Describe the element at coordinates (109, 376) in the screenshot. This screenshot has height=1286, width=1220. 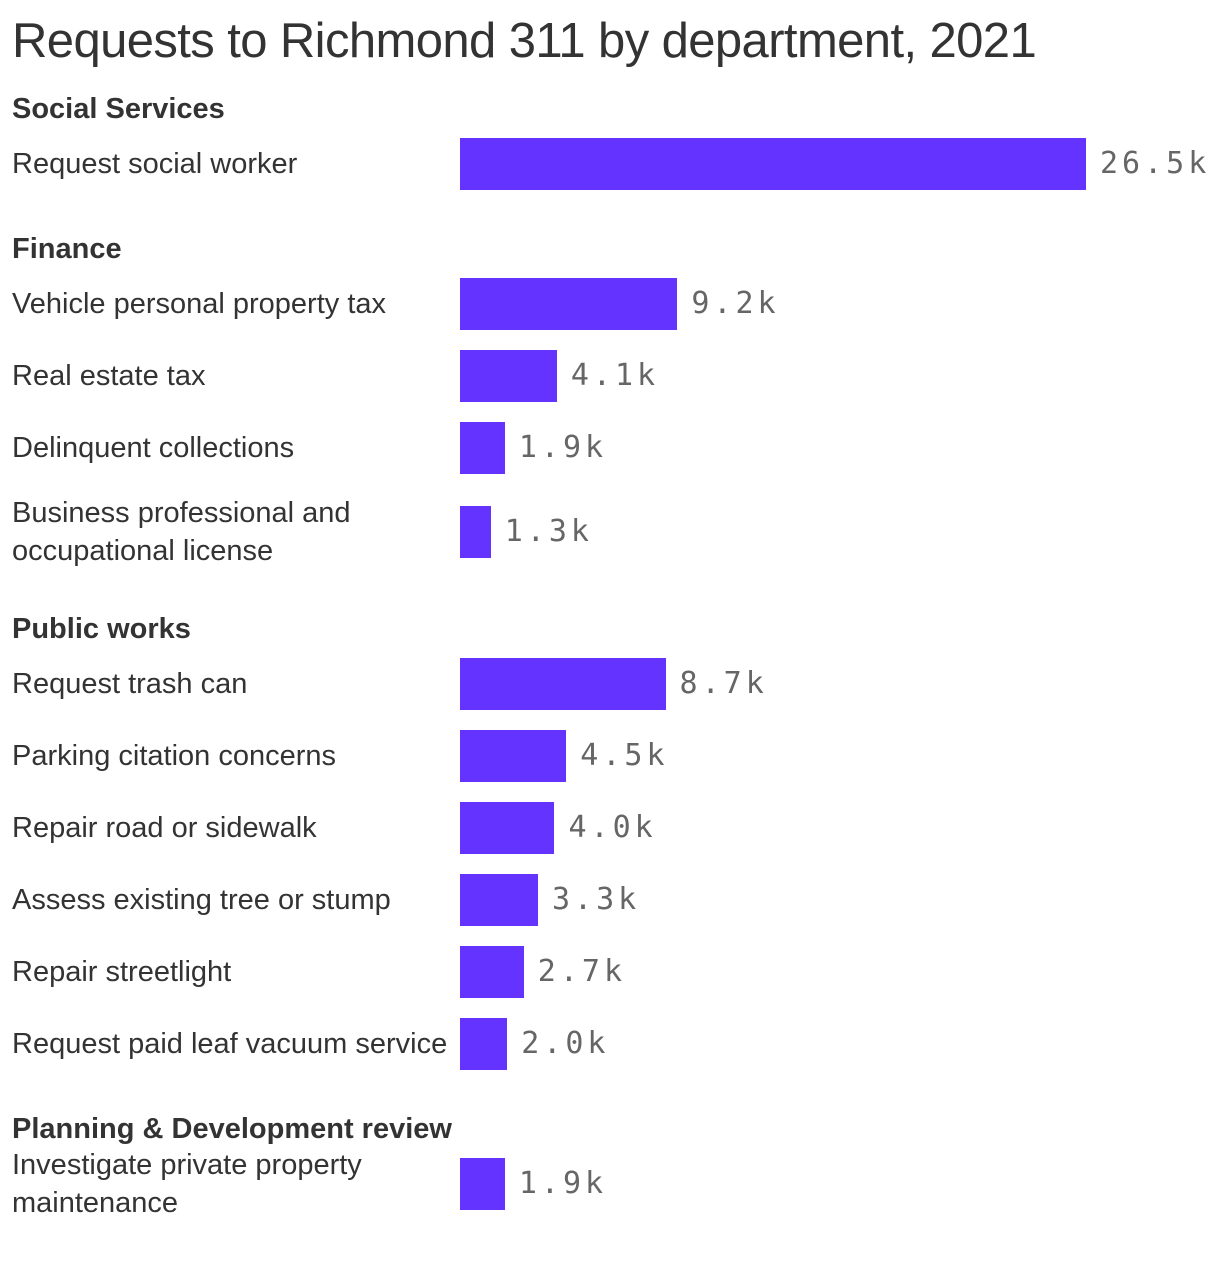
I see `row-label: Real estate tax` at that location.